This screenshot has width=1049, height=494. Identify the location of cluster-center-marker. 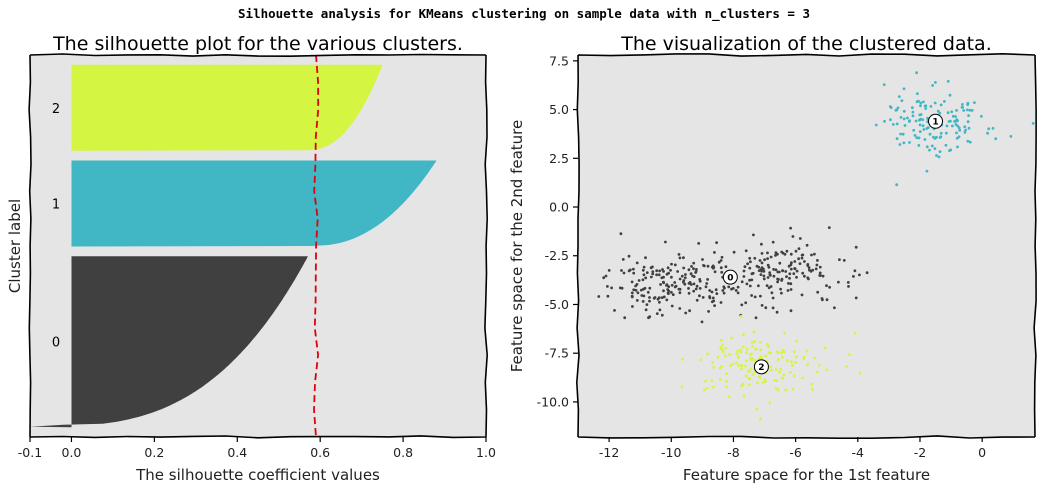
(761, 367).